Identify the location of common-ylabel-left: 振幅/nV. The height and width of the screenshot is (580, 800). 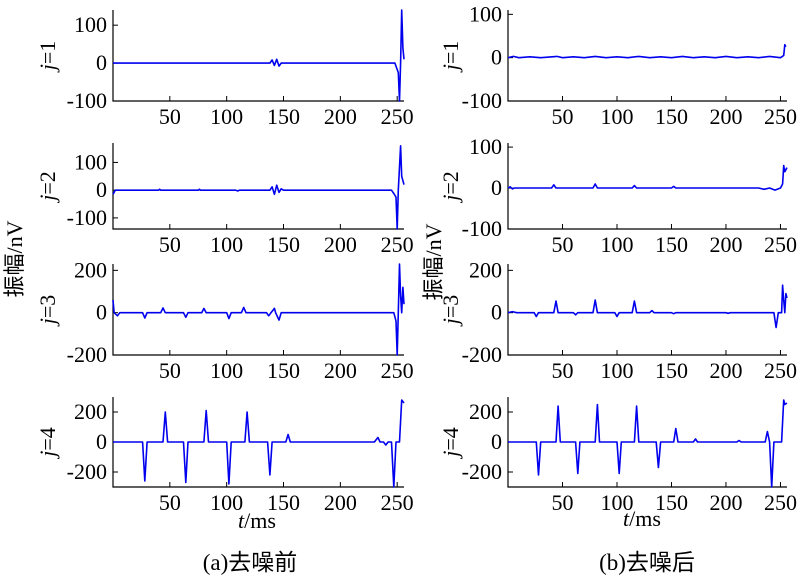
(14, 258).